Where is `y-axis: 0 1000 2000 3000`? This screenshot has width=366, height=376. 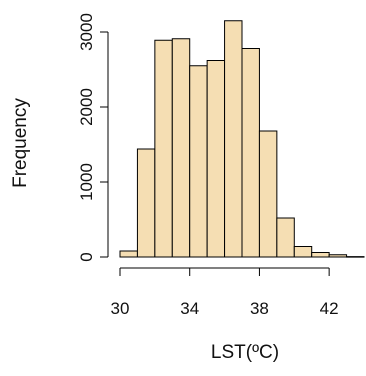 y-axis: 0 1000 2000 3000 is located at coordinates (93, 137).